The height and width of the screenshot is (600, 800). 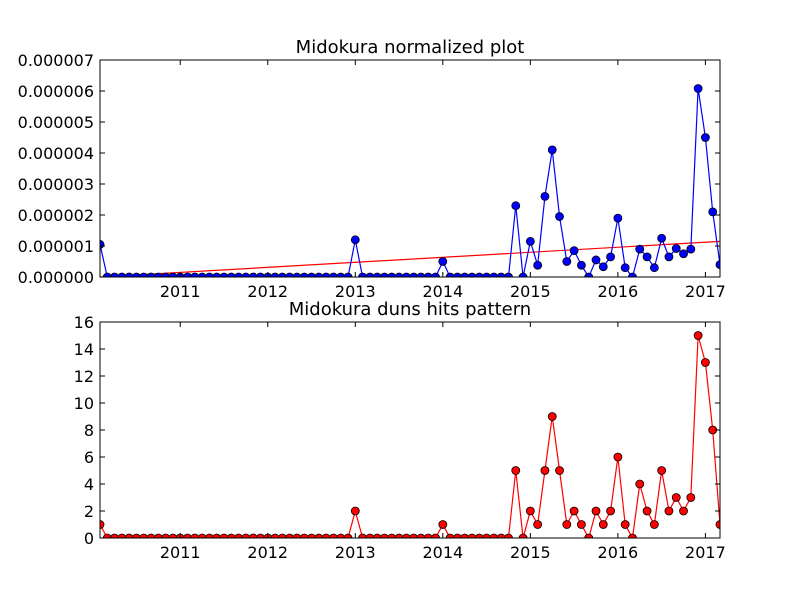 What do you see at coordinates (267, 552) in the screenshot?
I see `x-tick-label: 2012` at bounding box center [267, 552].